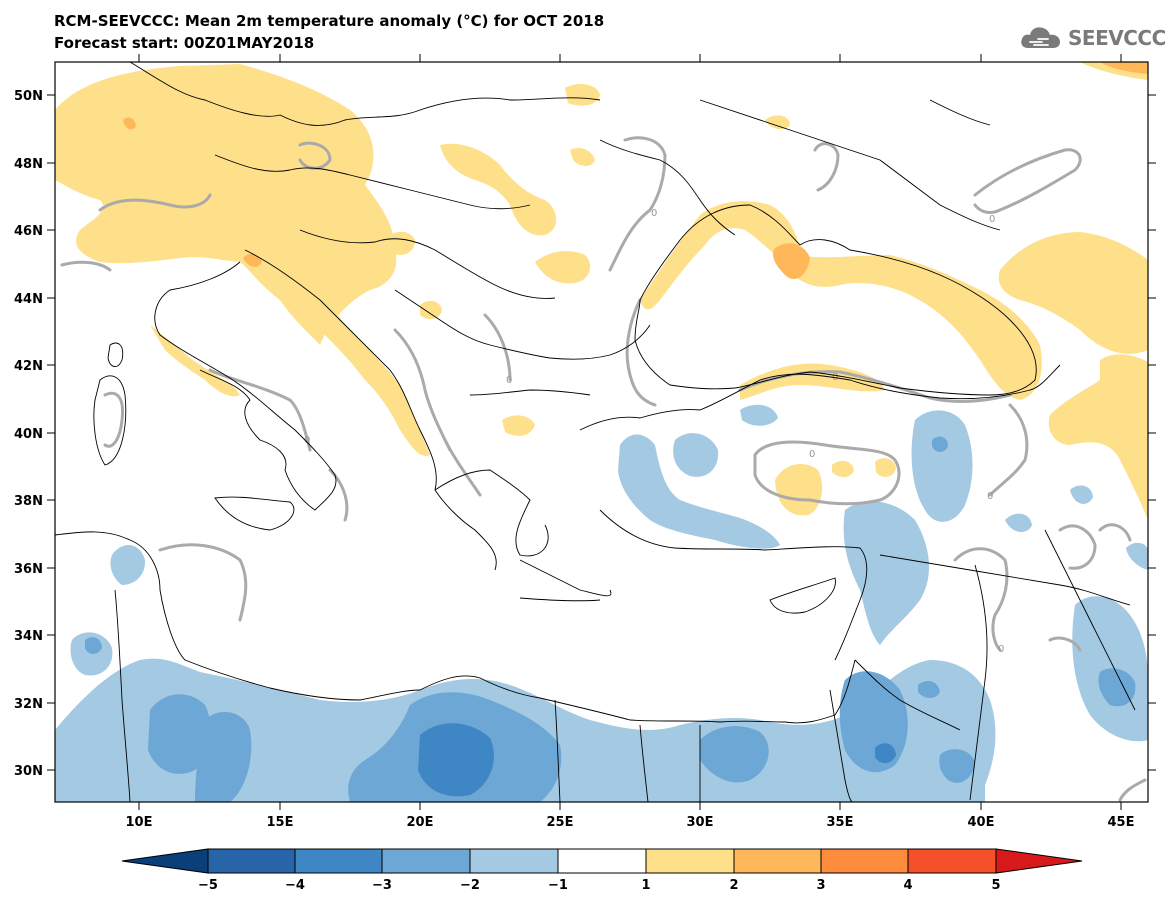 This screenshot has width=1165, height=907. I want to click on warm-anomaly-alps-spot, so click(129, 123).